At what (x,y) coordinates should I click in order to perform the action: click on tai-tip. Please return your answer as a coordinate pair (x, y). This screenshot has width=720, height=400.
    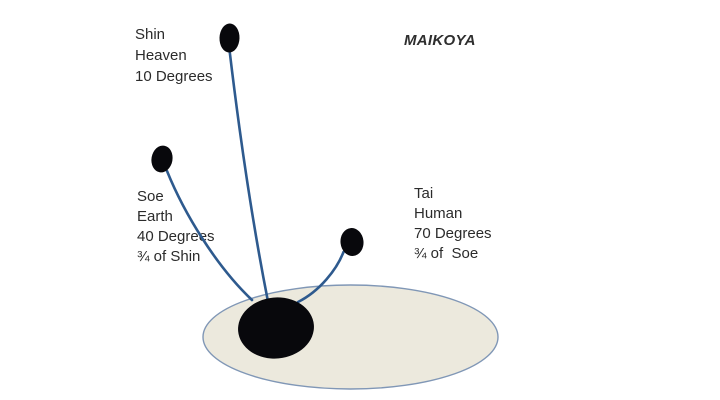
    Looking at the image, I should click on (352, 242).